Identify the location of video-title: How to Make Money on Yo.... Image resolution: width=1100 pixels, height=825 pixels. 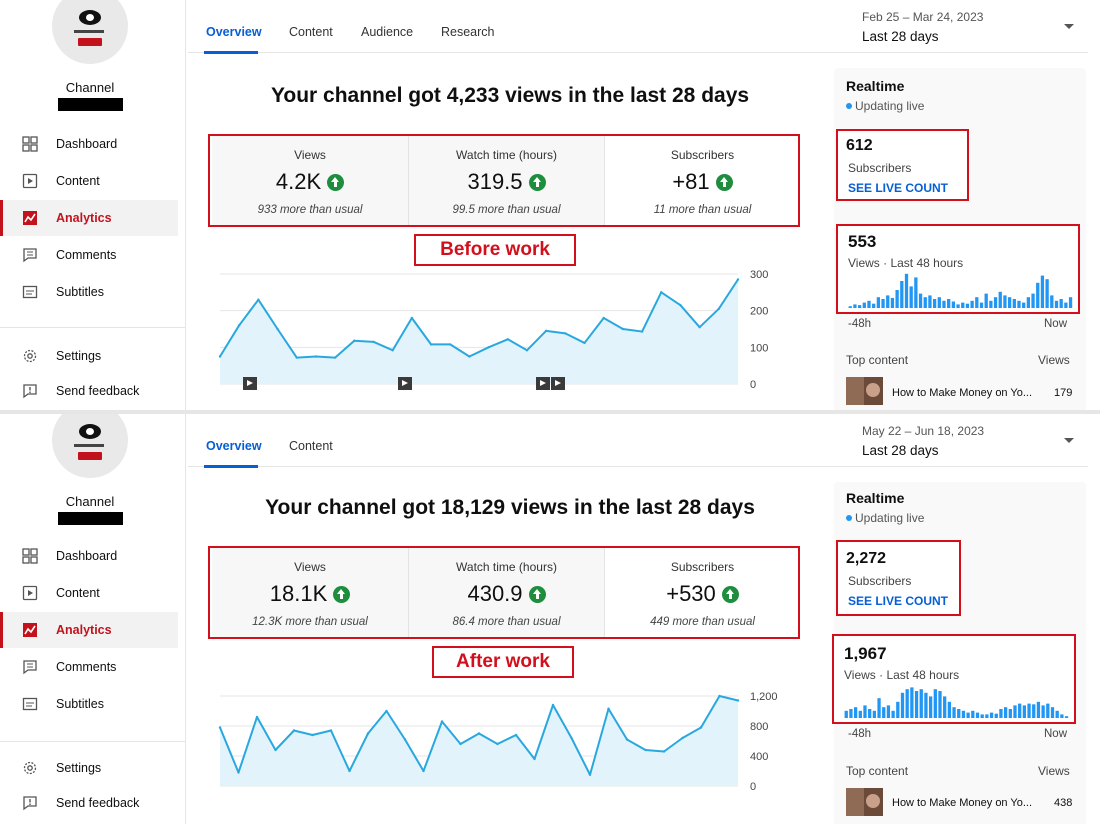
(962, 393).